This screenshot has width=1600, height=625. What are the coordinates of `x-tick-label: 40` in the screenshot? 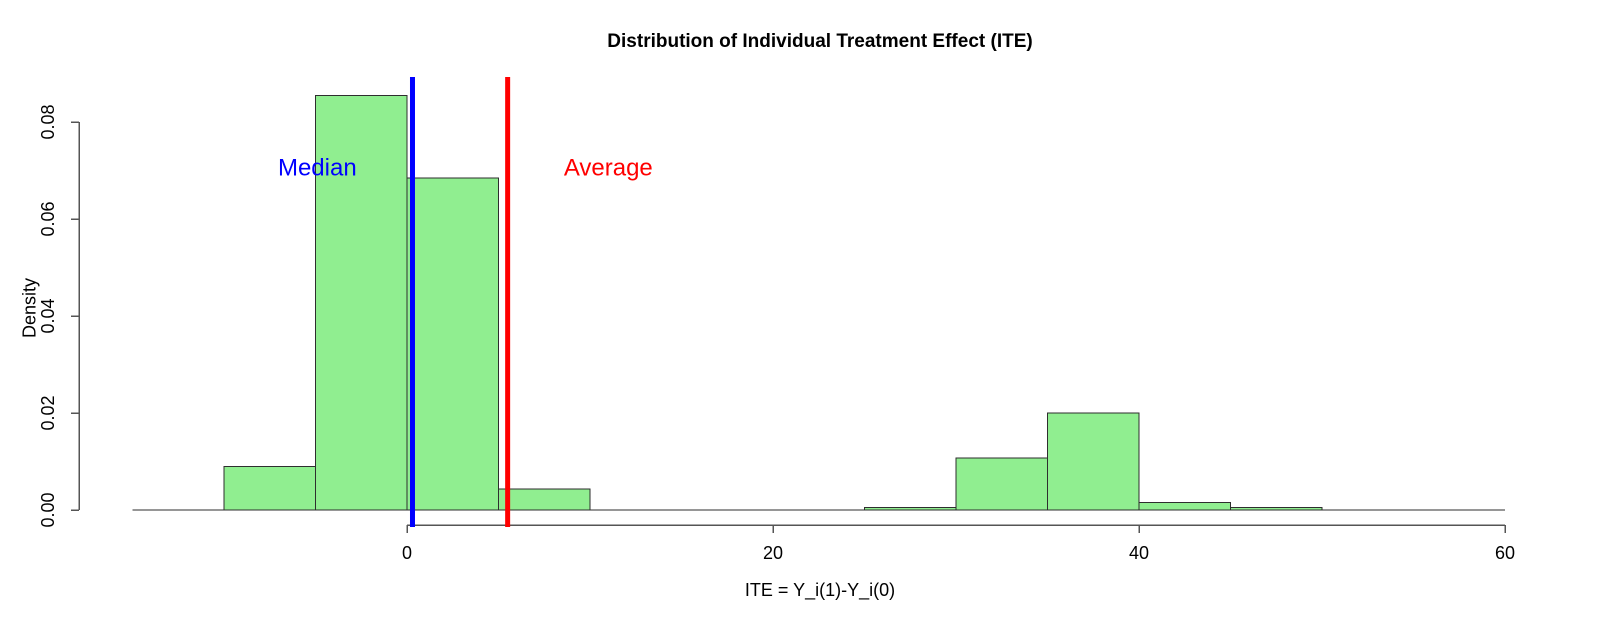 It's located at (1139, 553).